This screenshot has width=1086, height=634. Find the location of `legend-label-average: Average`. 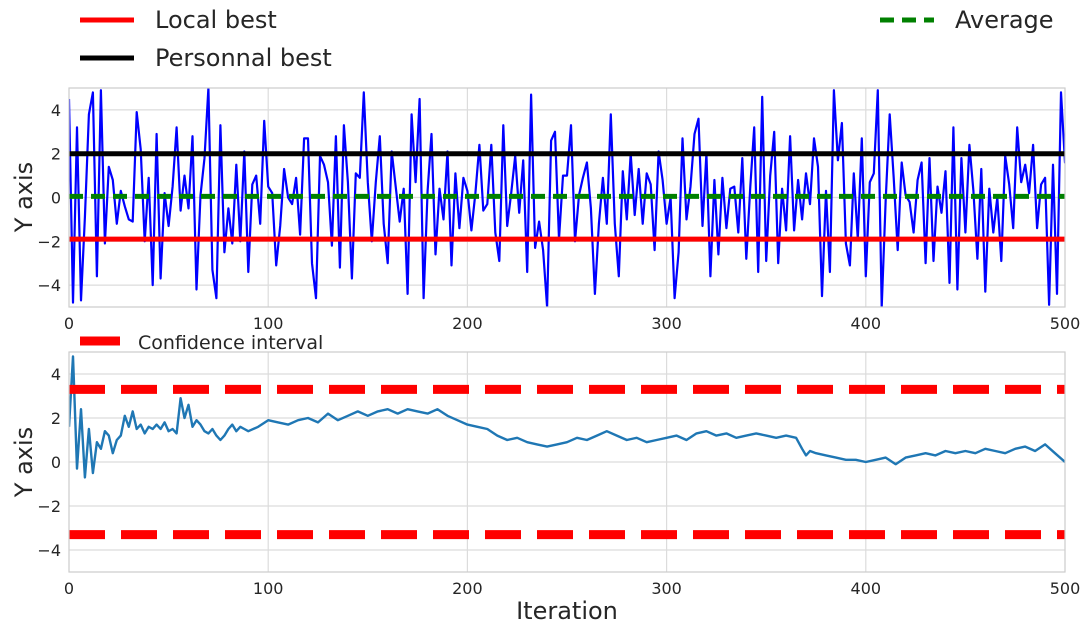

legend-label-average: Average is located at coordinates (1004, 20).